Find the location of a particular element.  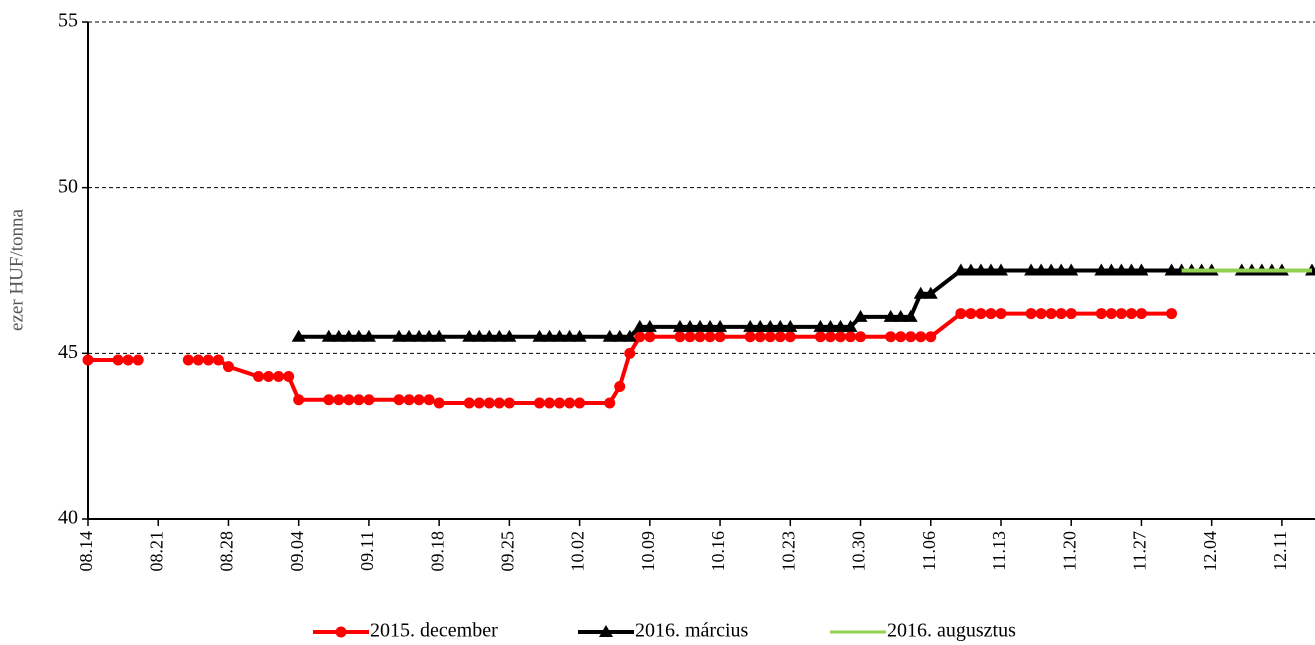

series-line is located at coordinates (805, 303).